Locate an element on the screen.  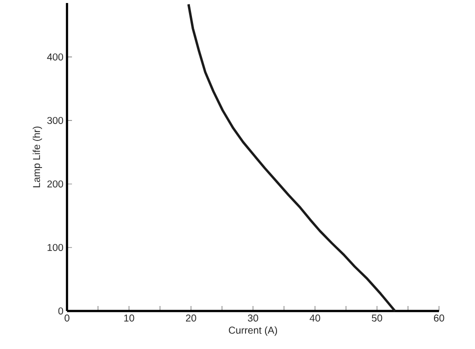
y-tick-label: 0 is located at coordinates (61, 311).